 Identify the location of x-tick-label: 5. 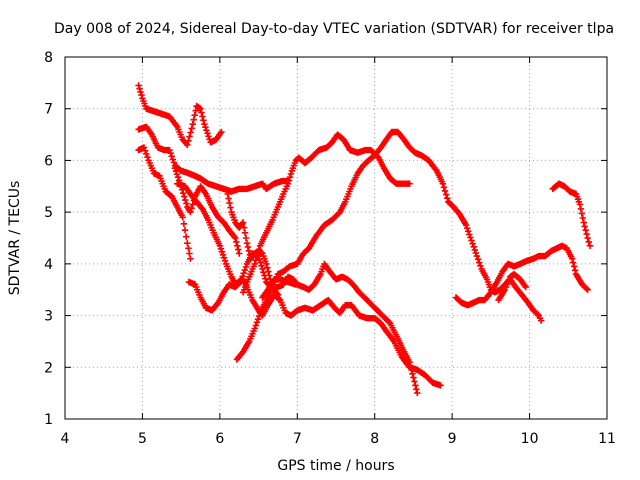
(142, 439).